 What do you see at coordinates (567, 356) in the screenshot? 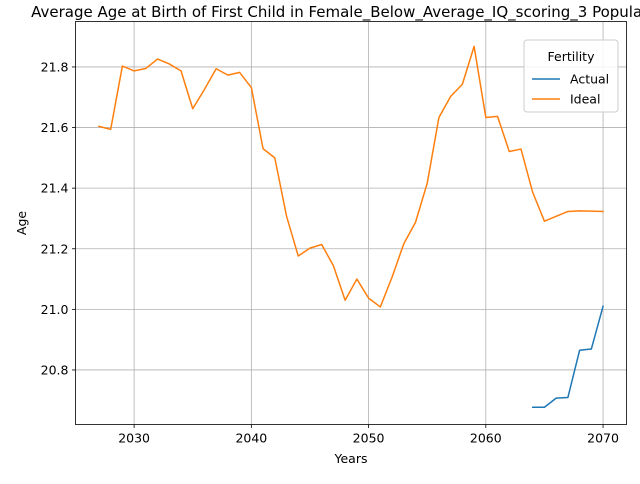
I see `series-line-actual` at bounding box center [567, 356].